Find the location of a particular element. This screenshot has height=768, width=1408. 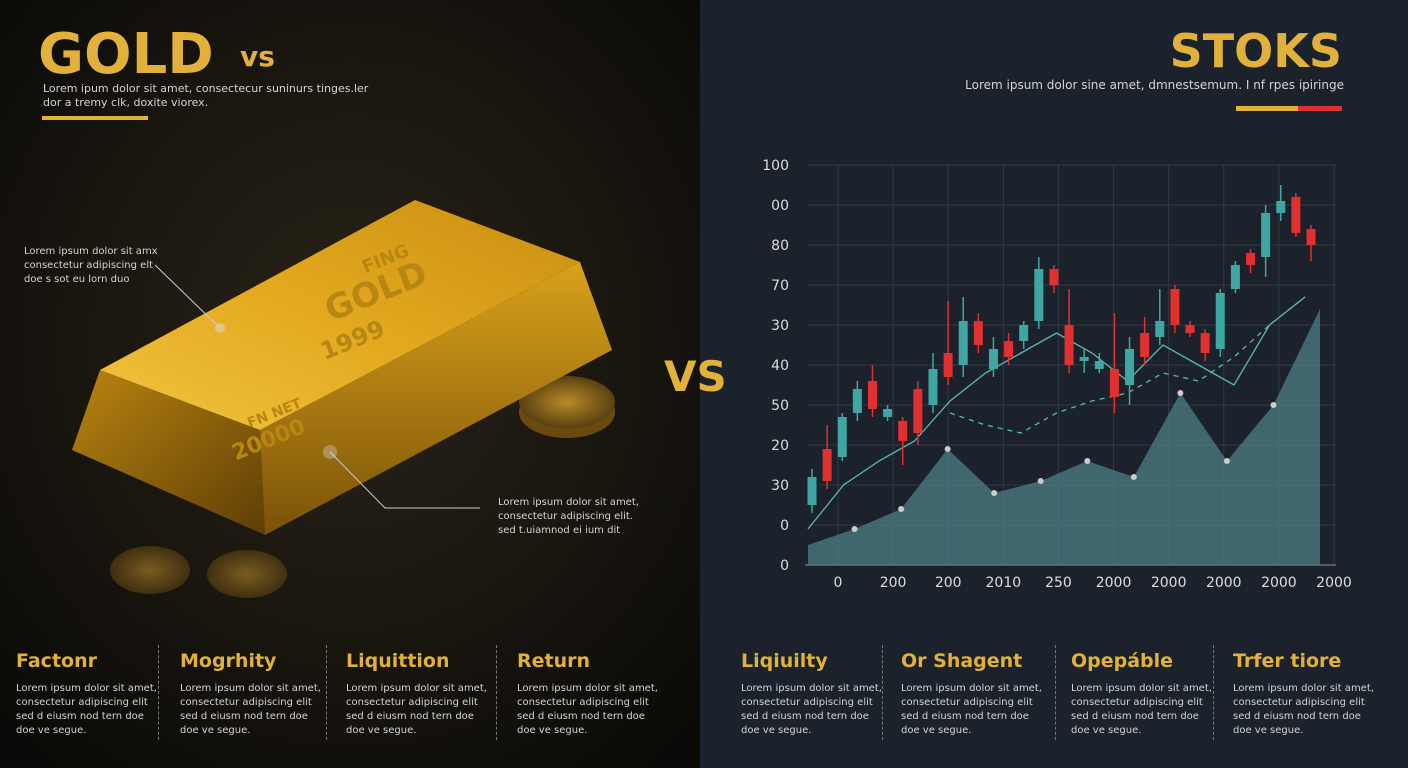

line: dor a tremy clk, doxite viorex. is located at coordinates (126, 102).